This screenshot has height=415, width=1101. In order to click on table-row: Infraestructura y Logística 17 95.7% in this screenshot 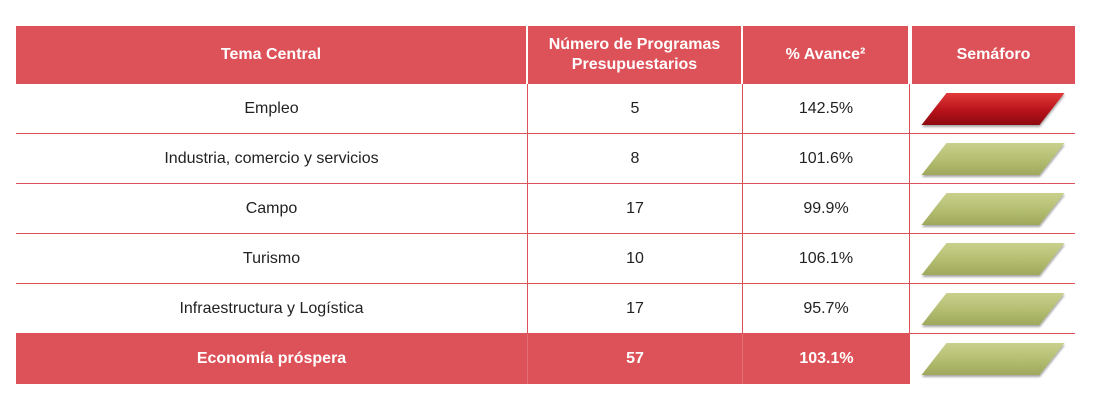, I will do `click(545, 309)`.